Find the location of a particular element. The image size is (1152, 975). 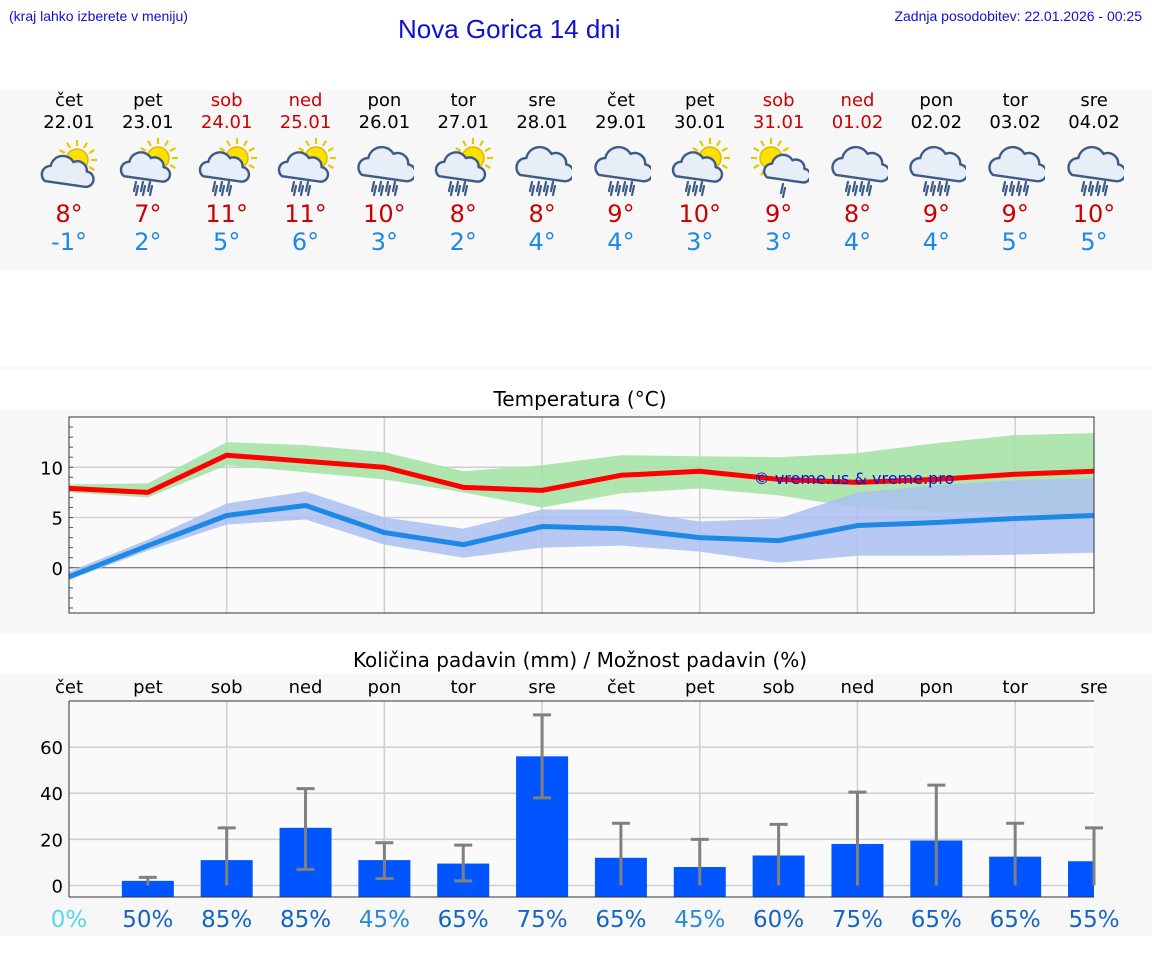

last-update: Zadnja posodobitev: 22.01.2026 - 00:25 is located at coordinates (1018, 16).